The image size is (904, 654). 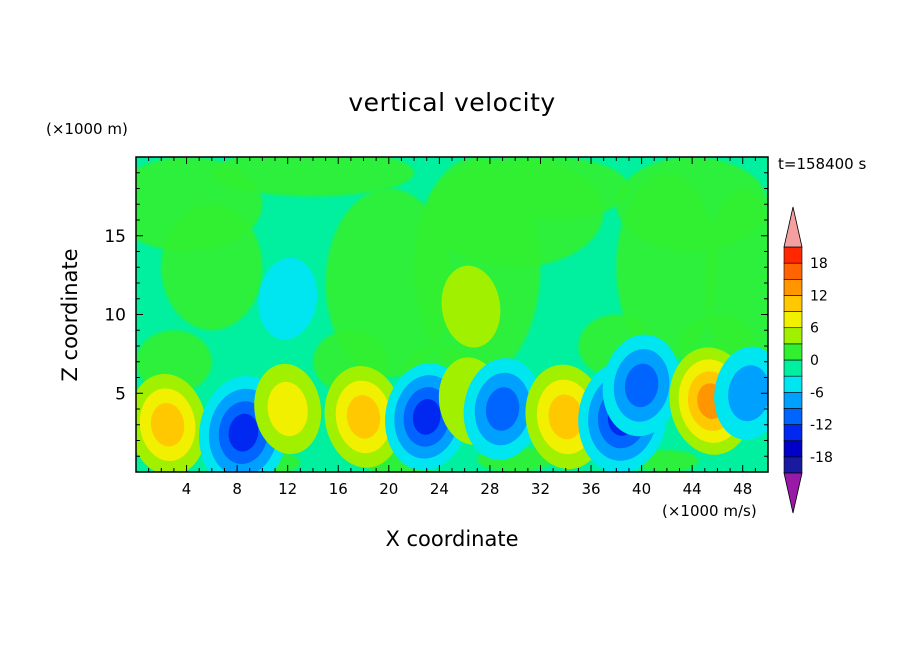 I want to click on colorbar-tick-label: 0, so click(x=814, y=361).